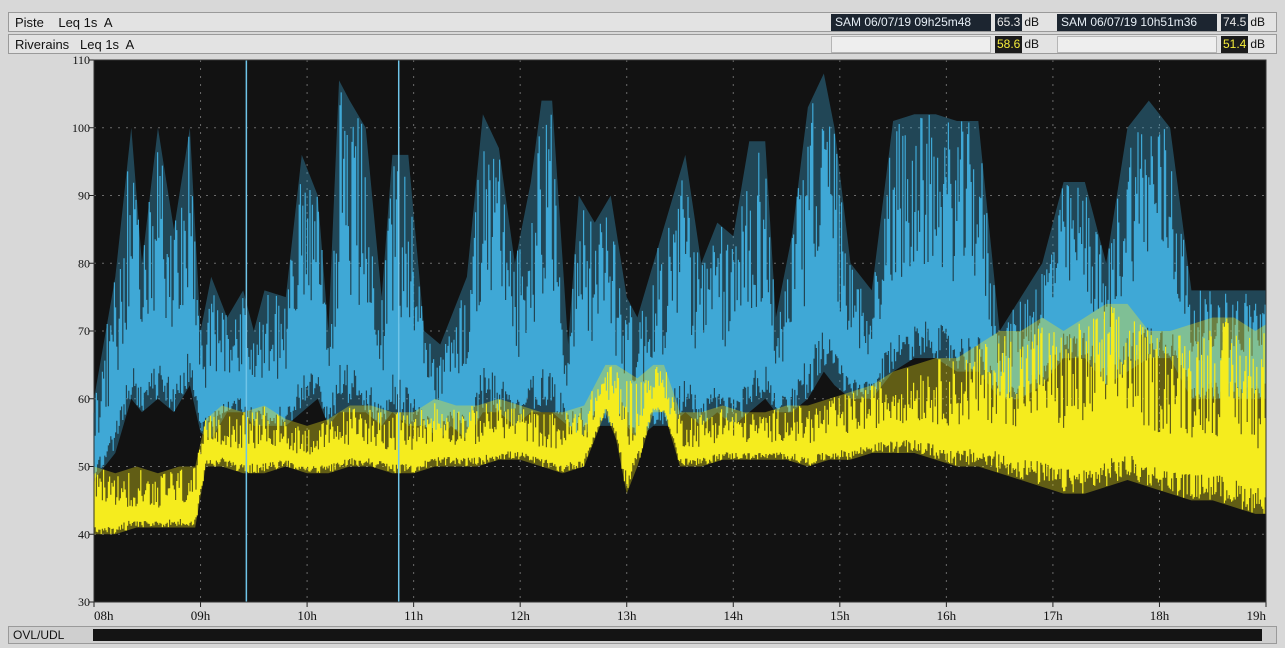  Describe the element at coordinates (104, 615) in the screenshot. I see `x-tick-label: 08h` at that location.